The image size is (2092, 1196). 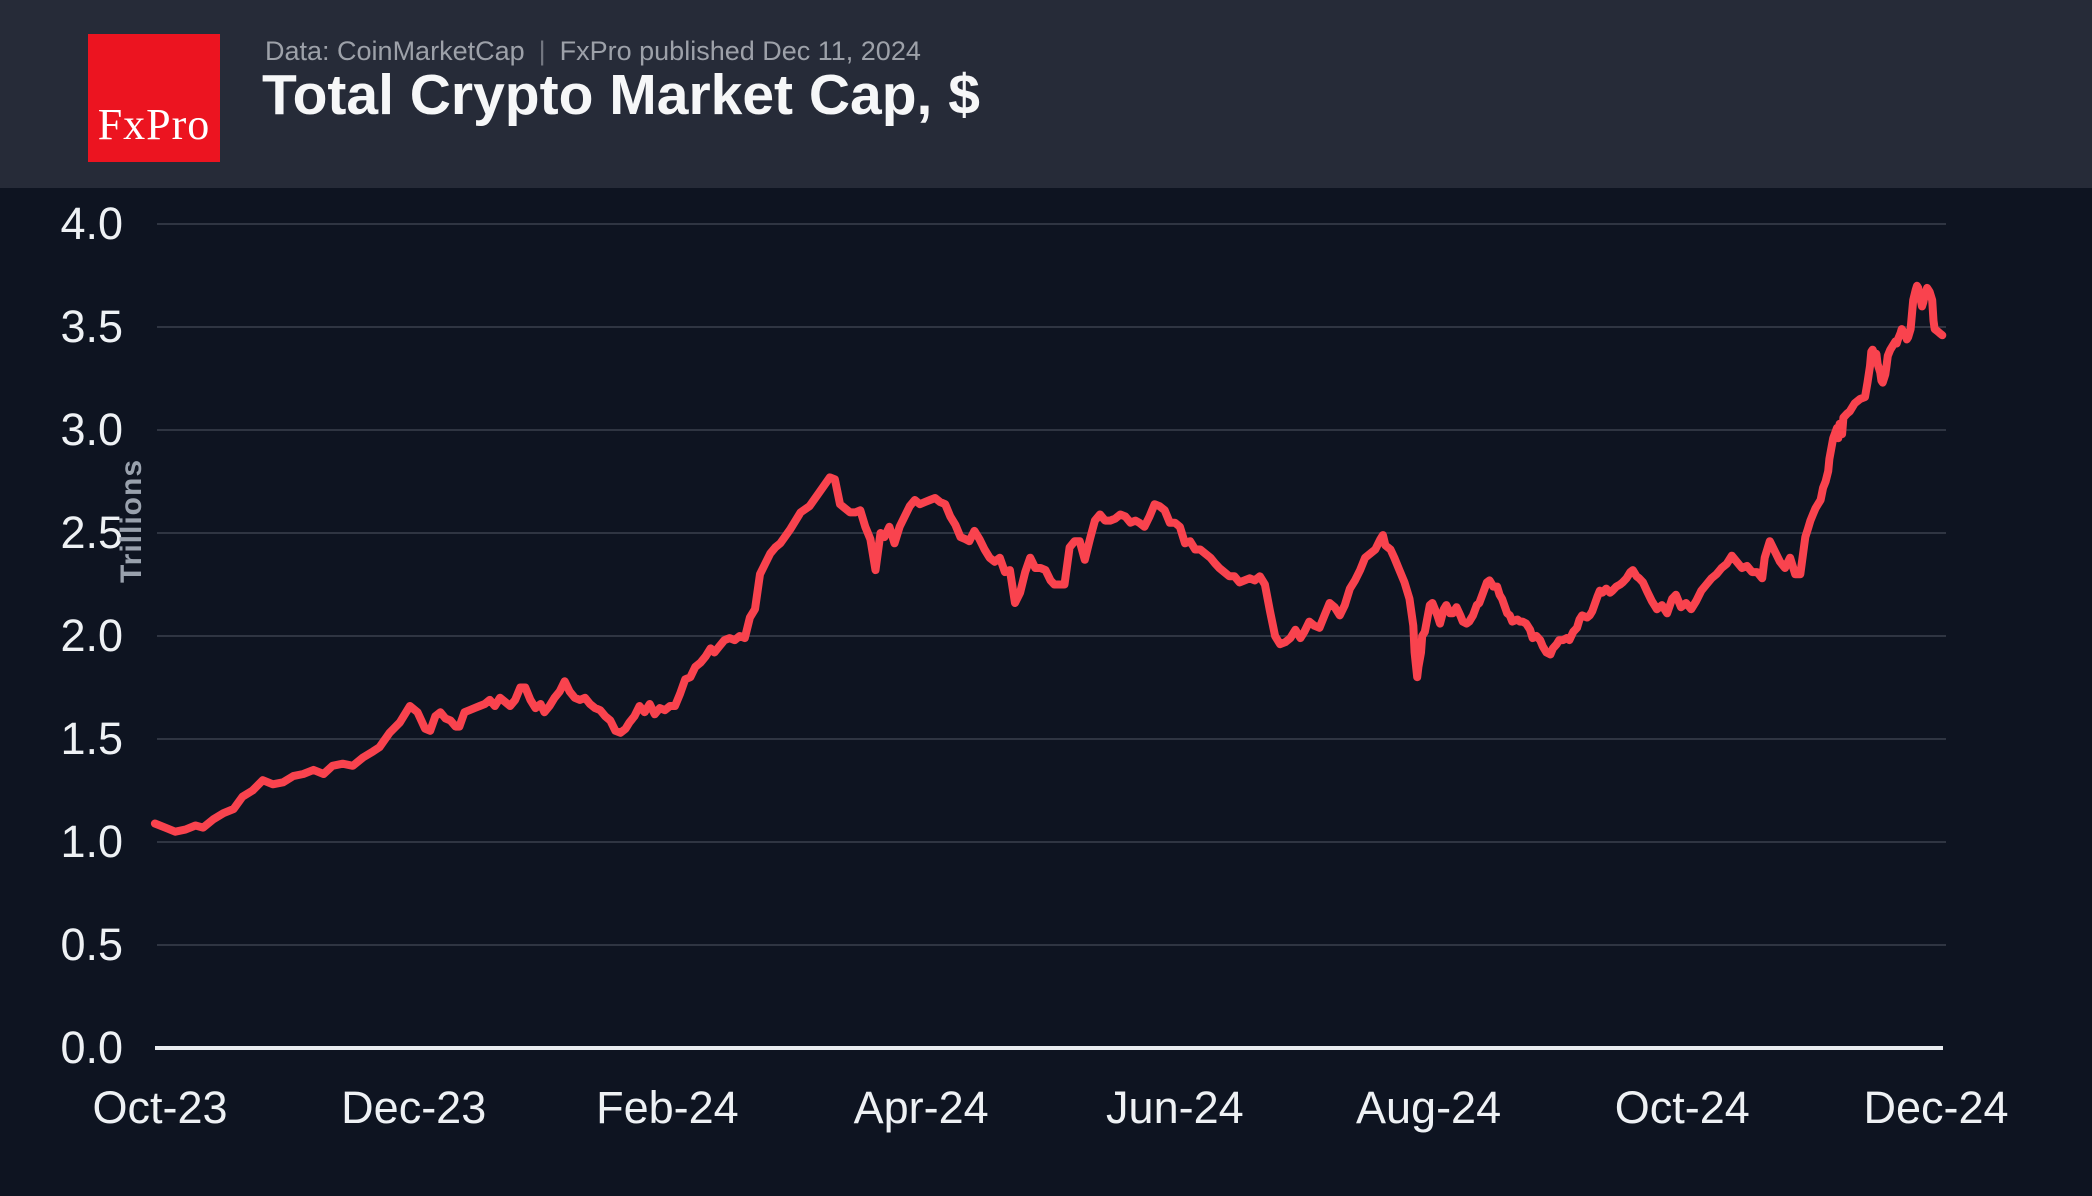 I want to click on data-source-text: Data: CoinMarketCap, so click(x=395, y=51).